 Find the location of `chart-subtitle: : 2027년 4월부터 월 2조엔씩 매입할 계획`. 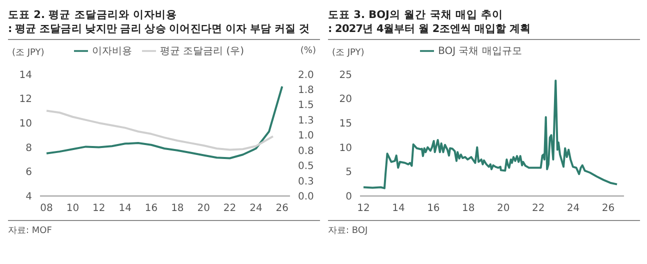

chart-subtitle: : 2027년 4월부터 월 2조엔씩 매입할 계획 is located at coordinates (484, 31).